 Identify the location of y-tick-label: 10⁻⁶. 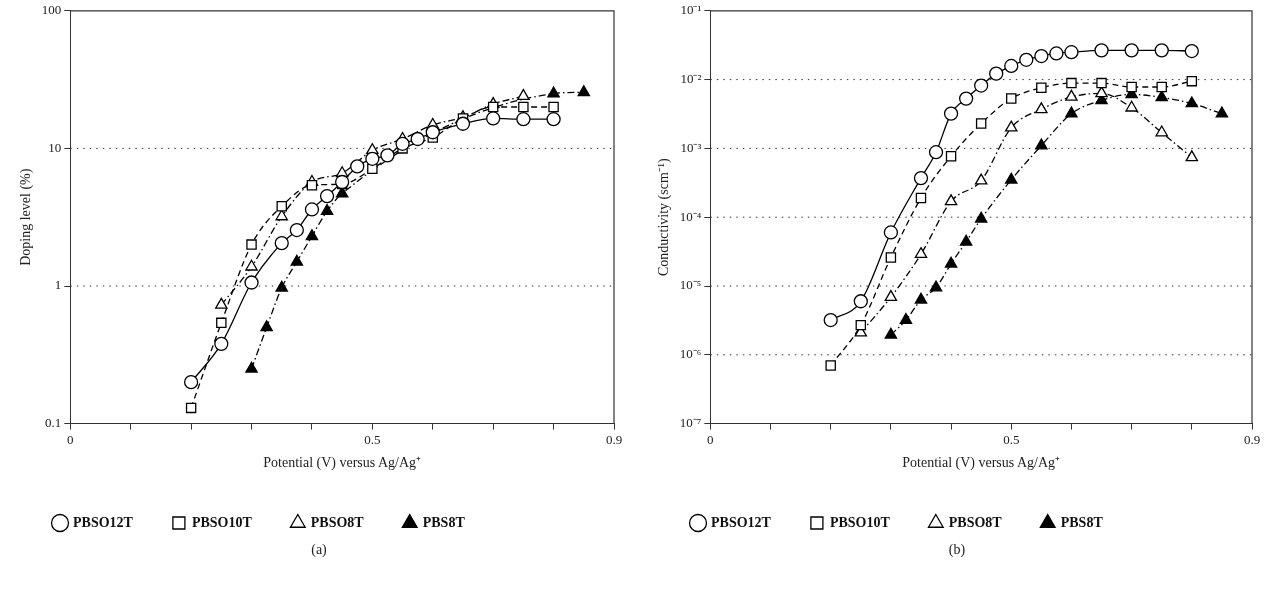
(690, 354).